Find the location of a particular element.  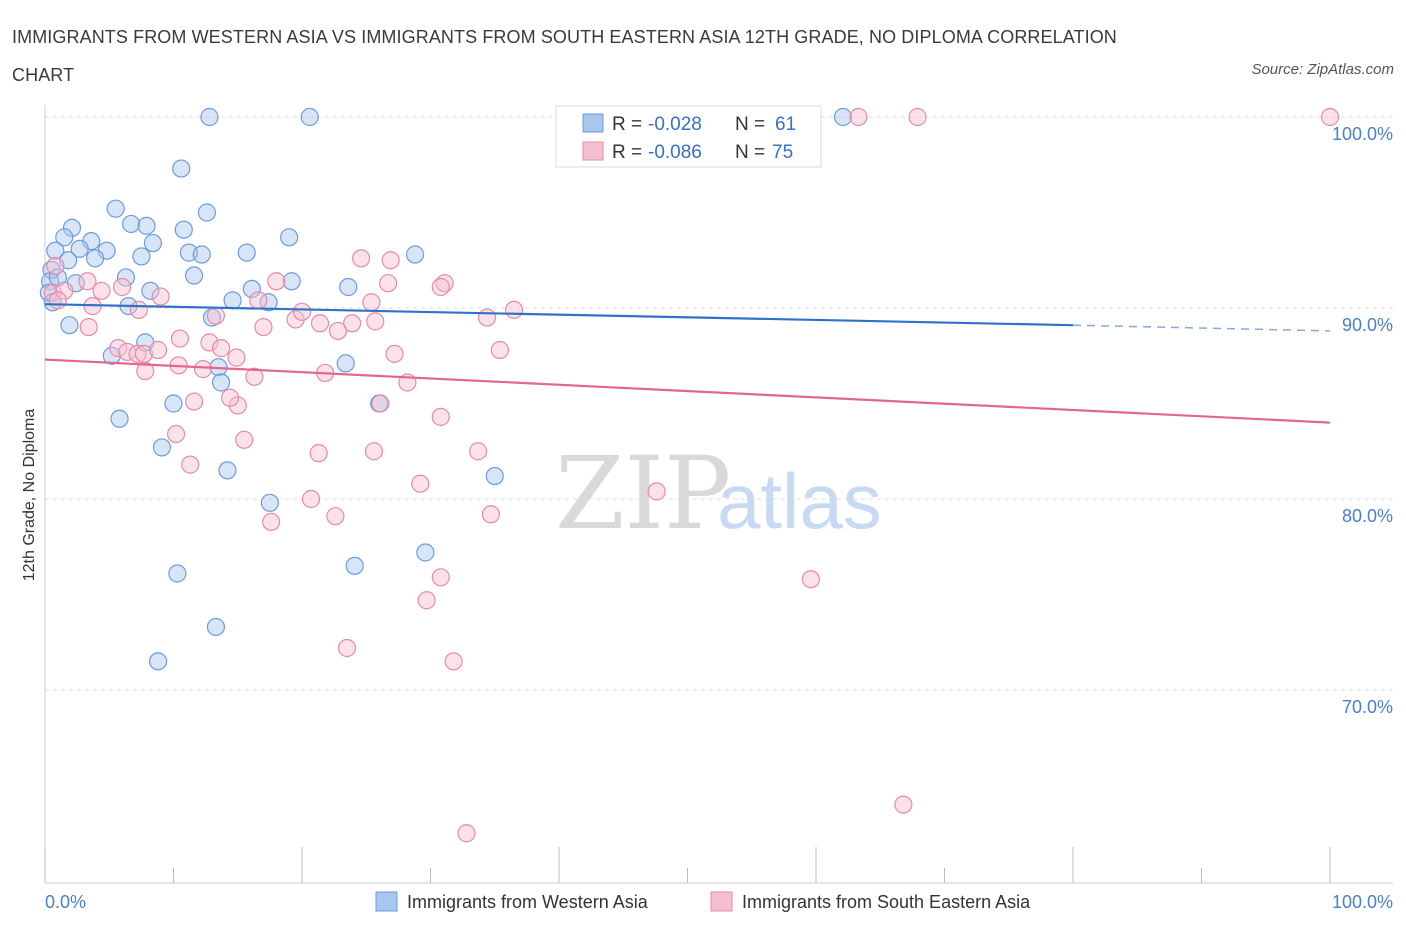

x-tick-label-min: 0.0% is located at coordinates (65, 902).